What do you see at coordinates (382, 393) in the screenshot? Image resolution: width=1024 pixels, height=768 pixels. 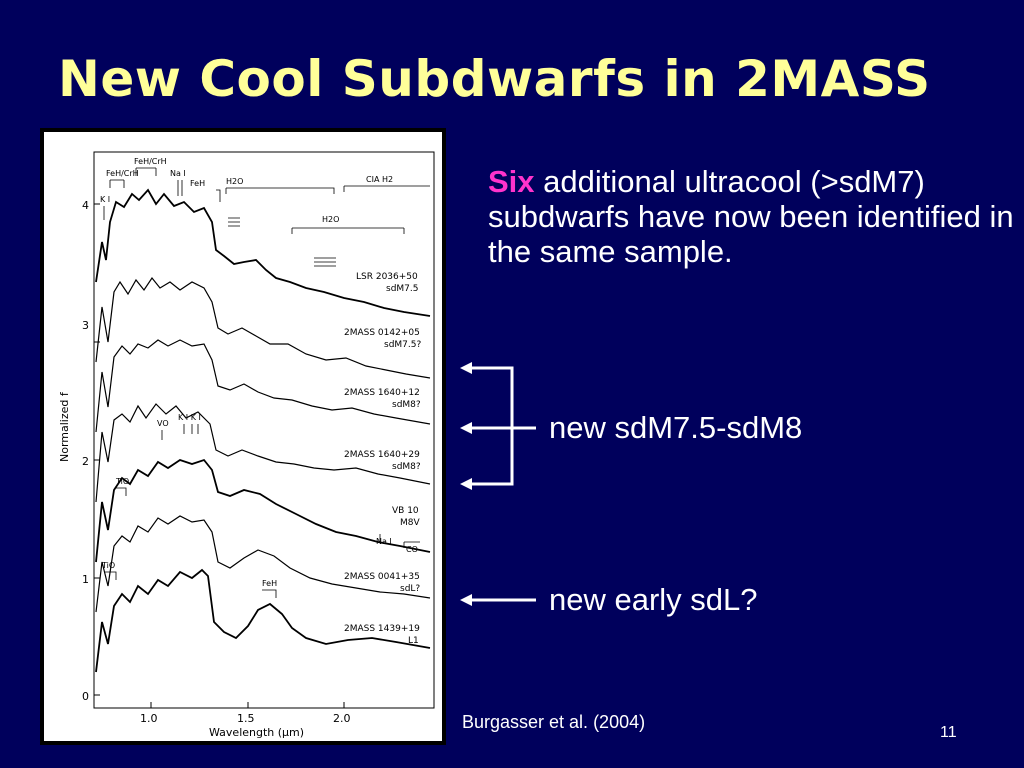 I see `spectrum-name: 2MASS 1640+12` at bounding box center [382, 393].